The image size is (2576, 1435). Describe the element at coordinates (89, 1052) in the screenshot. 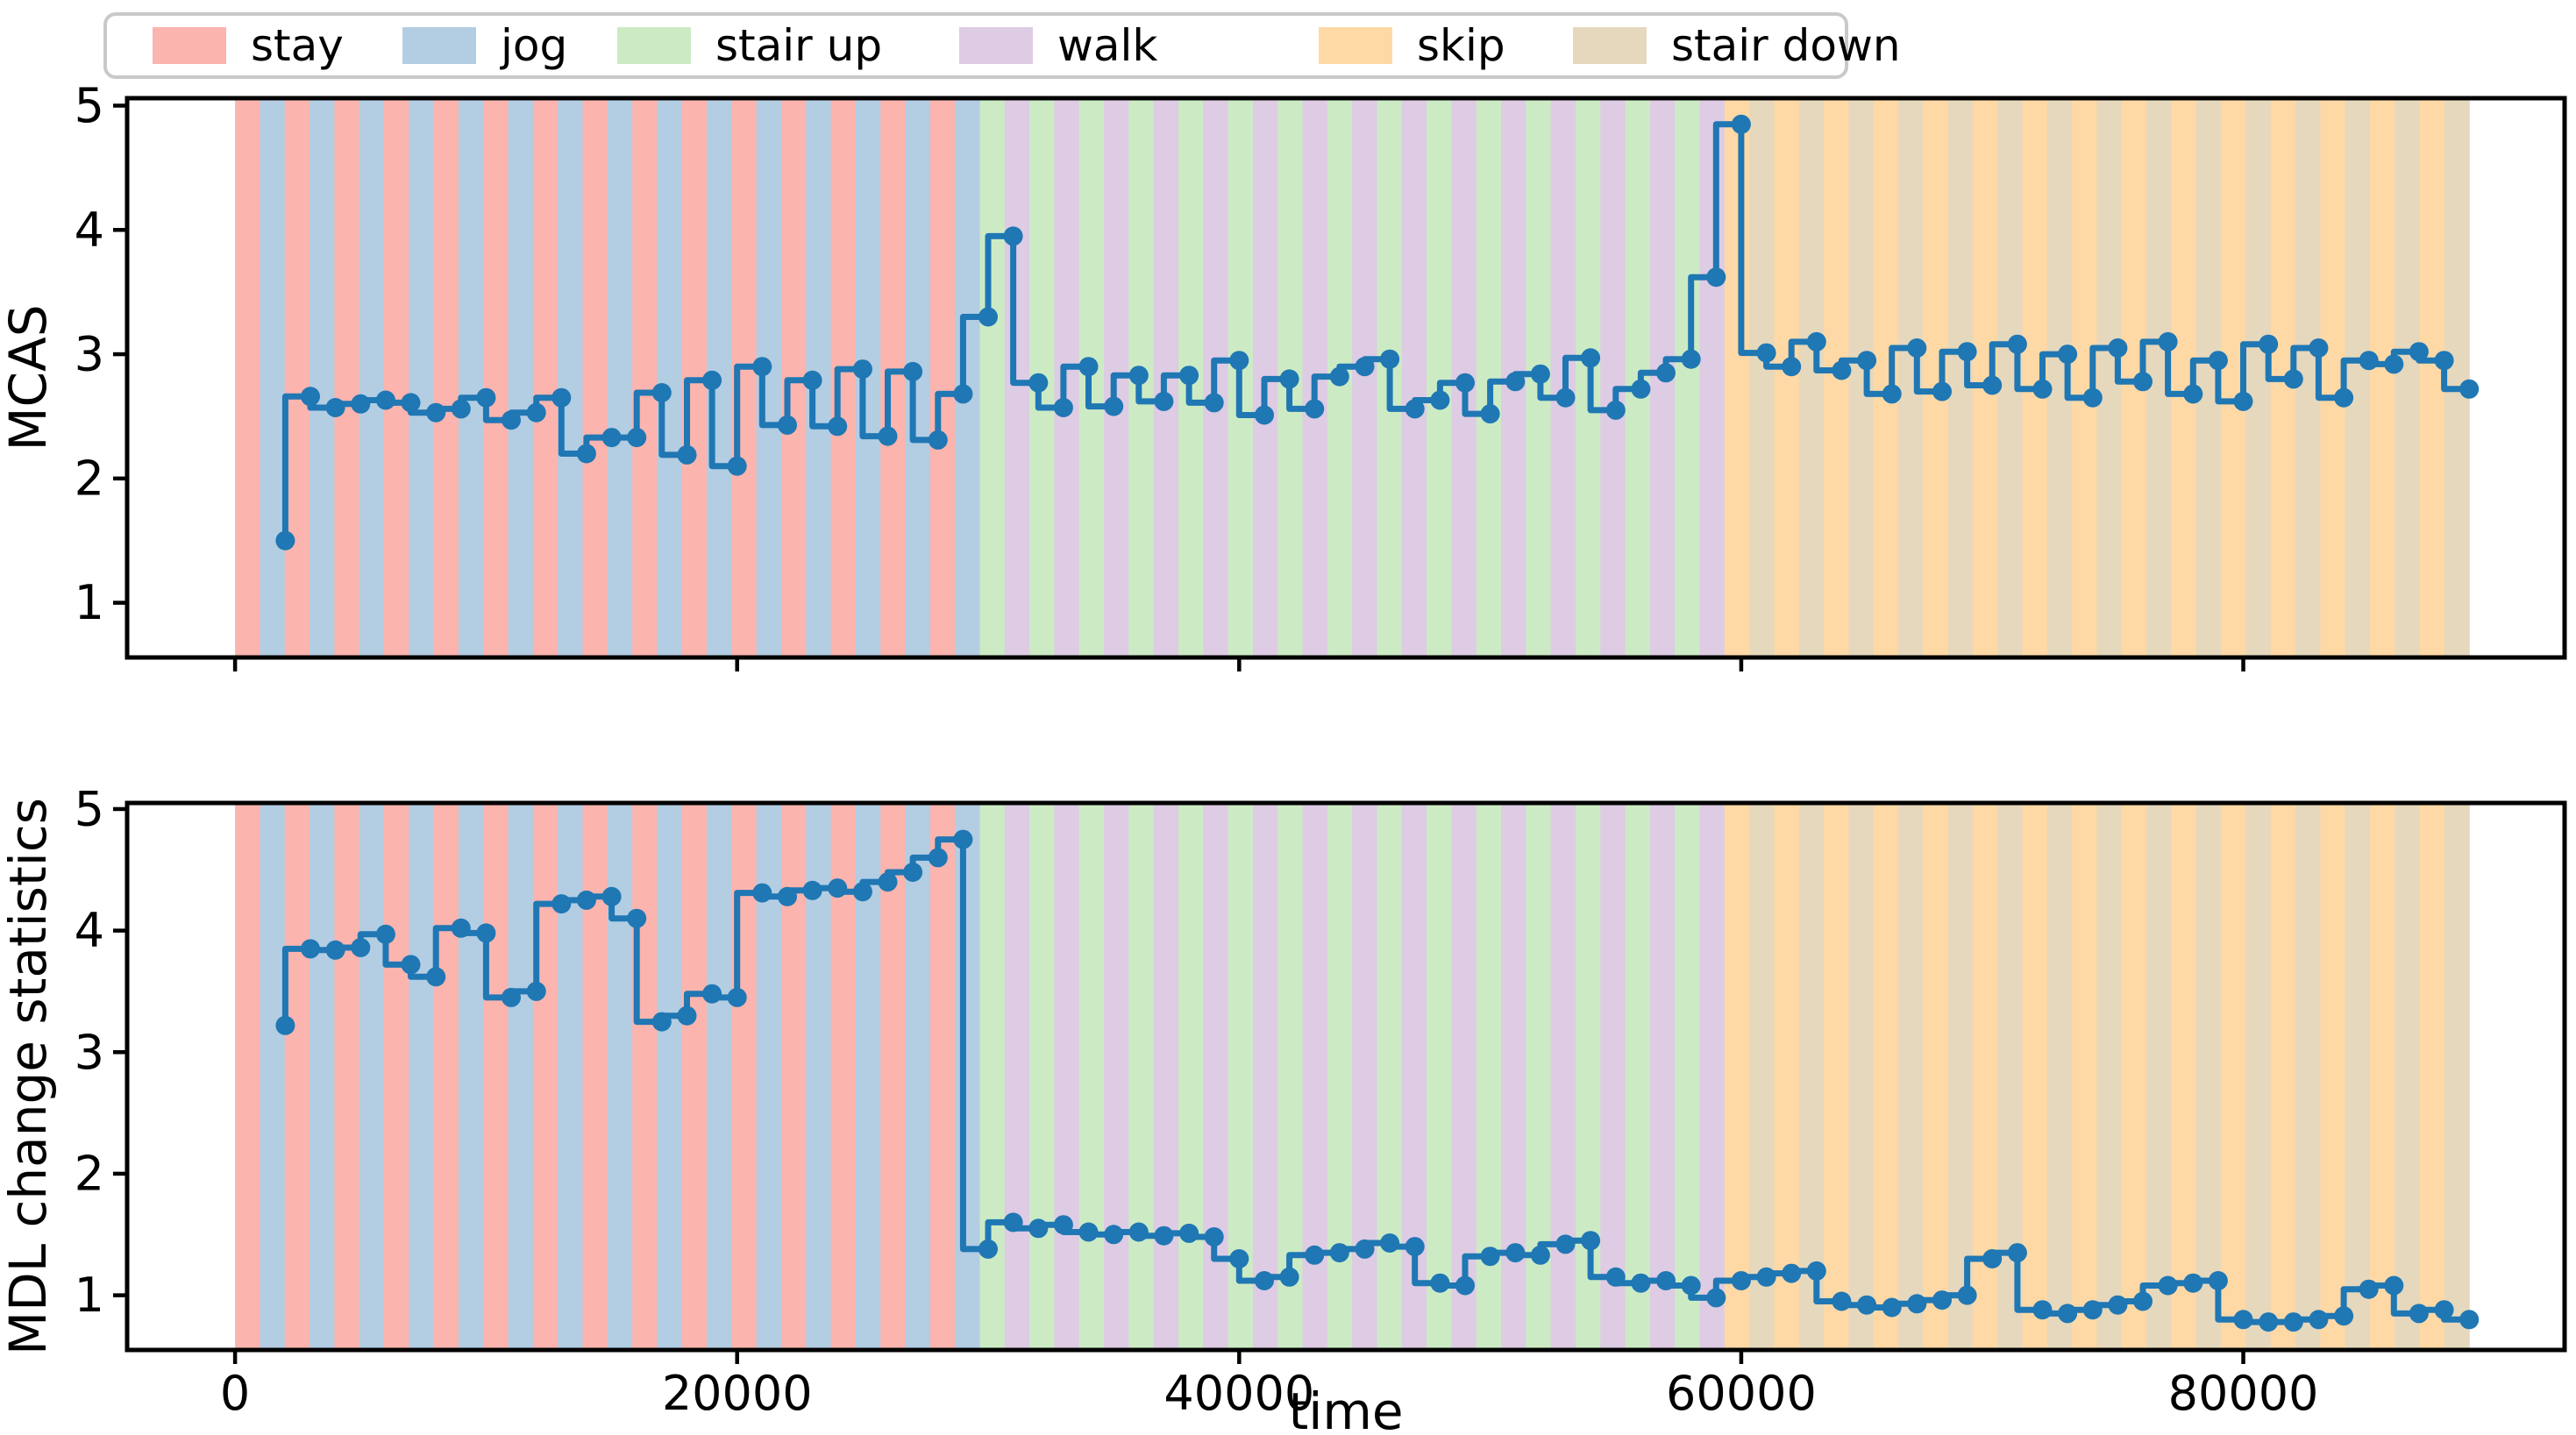

I see `y-tick-label: 3` at that location.